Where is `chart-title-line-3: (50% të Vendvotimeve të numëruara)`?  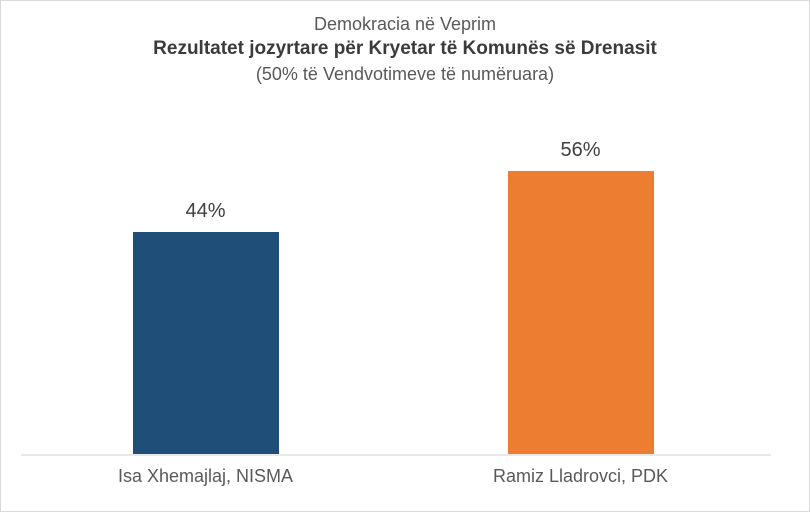 chart-title-line-3: (50% të Vendvotimeve të numëruara) is located at coordinates (405, 74).